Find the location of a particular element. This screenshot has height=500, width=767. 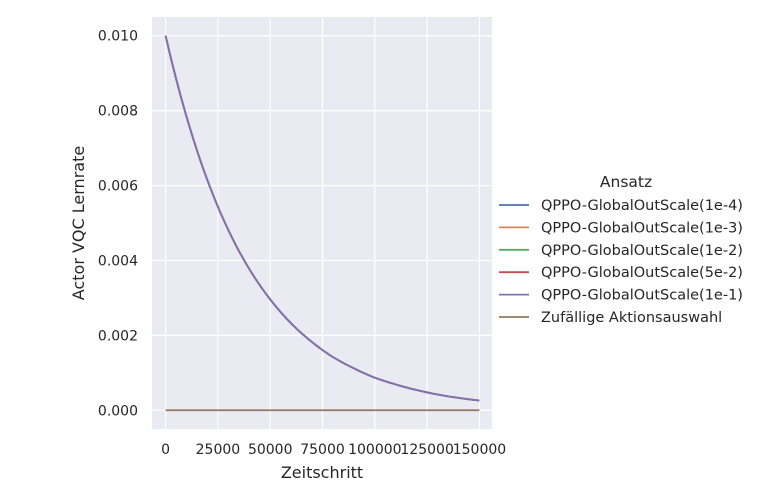

y-tick-label: 0.010 is located at coordinates (118, 37).